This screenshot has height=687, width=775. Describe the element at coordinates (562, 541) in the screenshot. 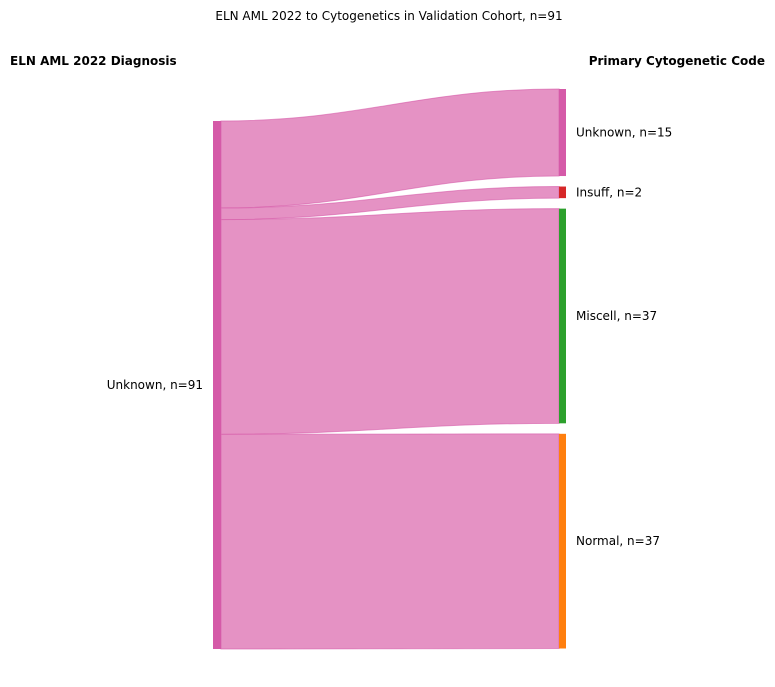

I see `right-node-normal` at that location.